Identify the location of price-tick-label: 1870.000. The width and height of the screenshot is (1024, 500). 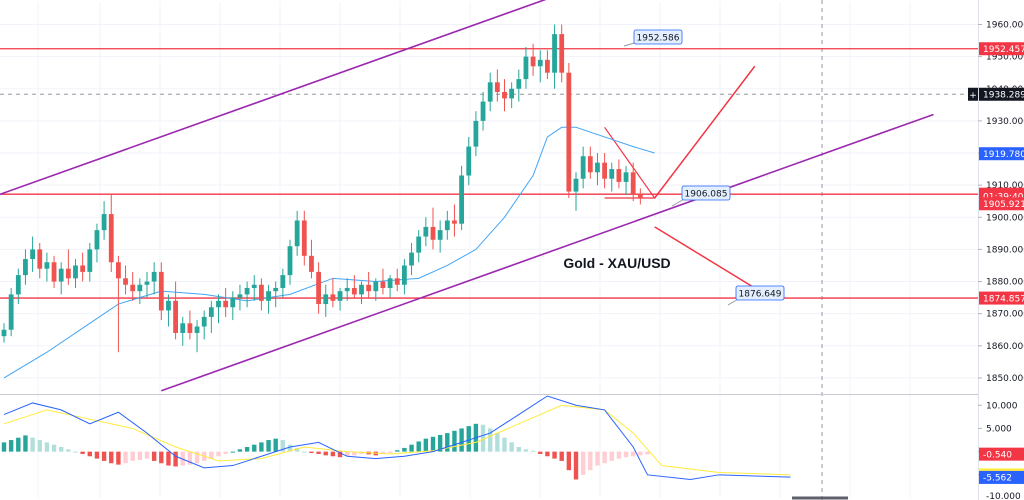
(1005, 315).